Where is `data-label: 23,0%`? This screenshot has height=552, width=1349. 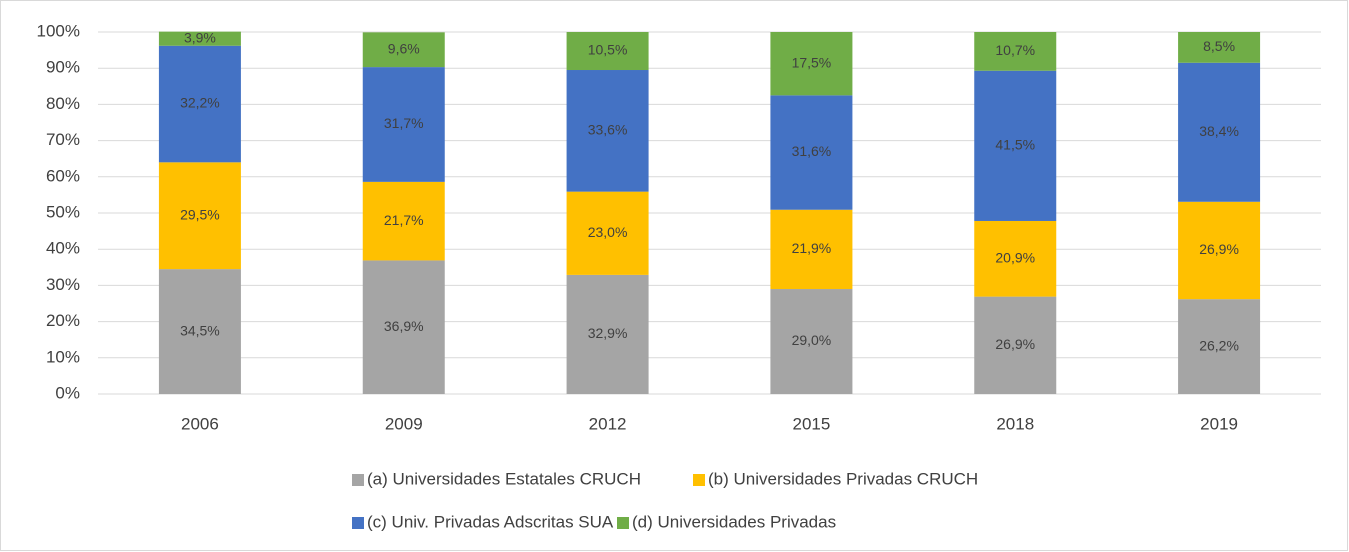
data-label: 23,0% is located at coordinates (608, 232).